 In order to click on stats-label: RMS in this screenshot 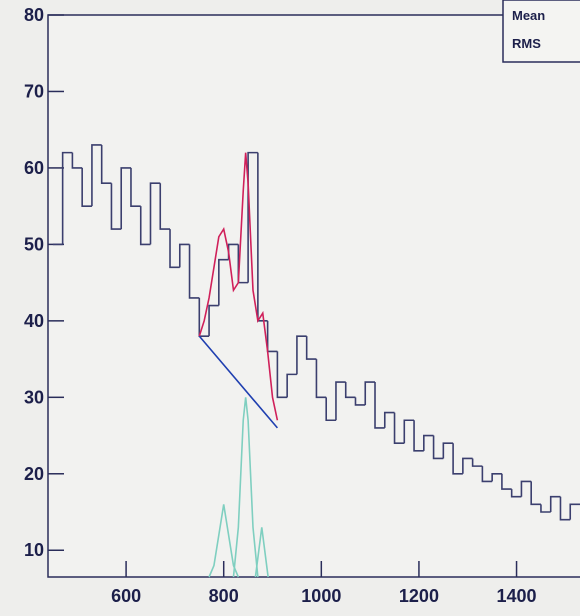, I will do `click(526, 43)`.